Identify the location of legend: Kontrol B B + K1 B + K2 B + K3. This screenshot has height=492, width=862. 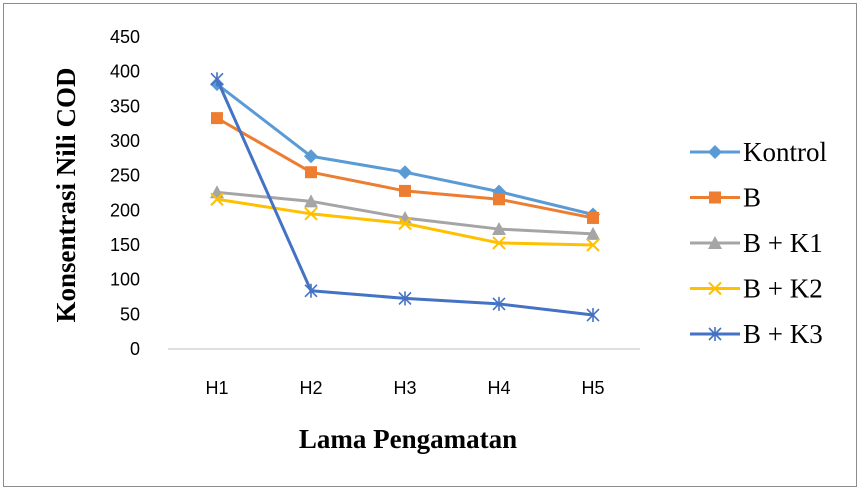
(758, 243).